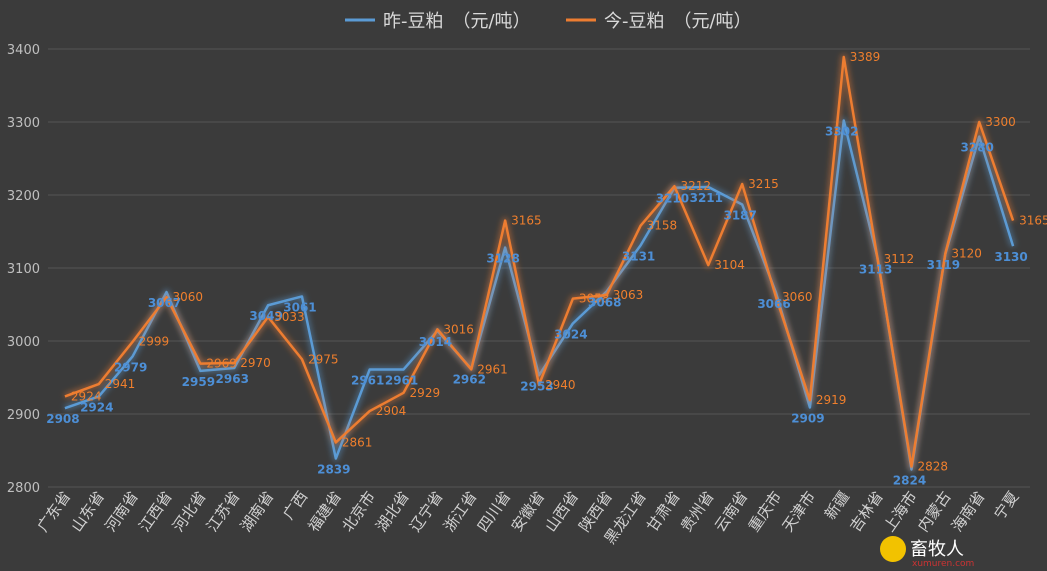 This screenshot has width=1047, height=571. What do you see at coordinates (934, 511) in the screenshot?
I see `x-tick-label: 内蒙古` at bounding box center [934, 511].